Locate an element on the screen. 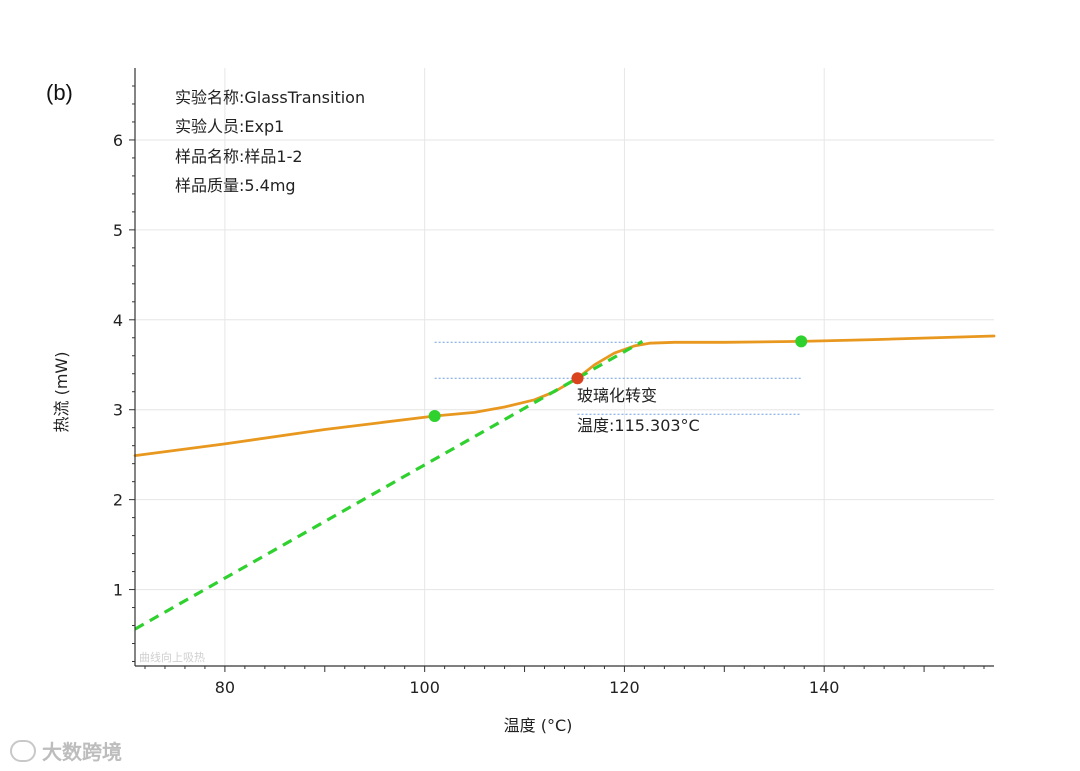 This screenshot has width=1080, height=771. y-axis-label: 热流 (mW) is located at coordinates (61, 392).